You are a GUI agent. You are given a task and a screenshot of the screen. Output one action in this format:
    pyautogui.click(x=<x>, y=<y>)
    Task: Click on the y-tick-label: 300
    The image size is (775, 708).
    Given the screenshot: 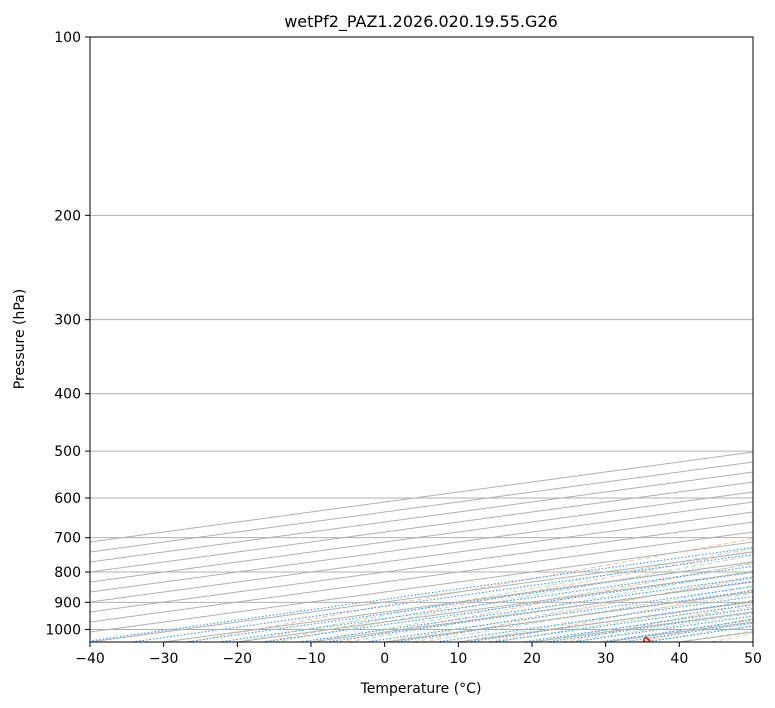 What is the action you would take?
    pyautogui.click(x=67, y=321)
    